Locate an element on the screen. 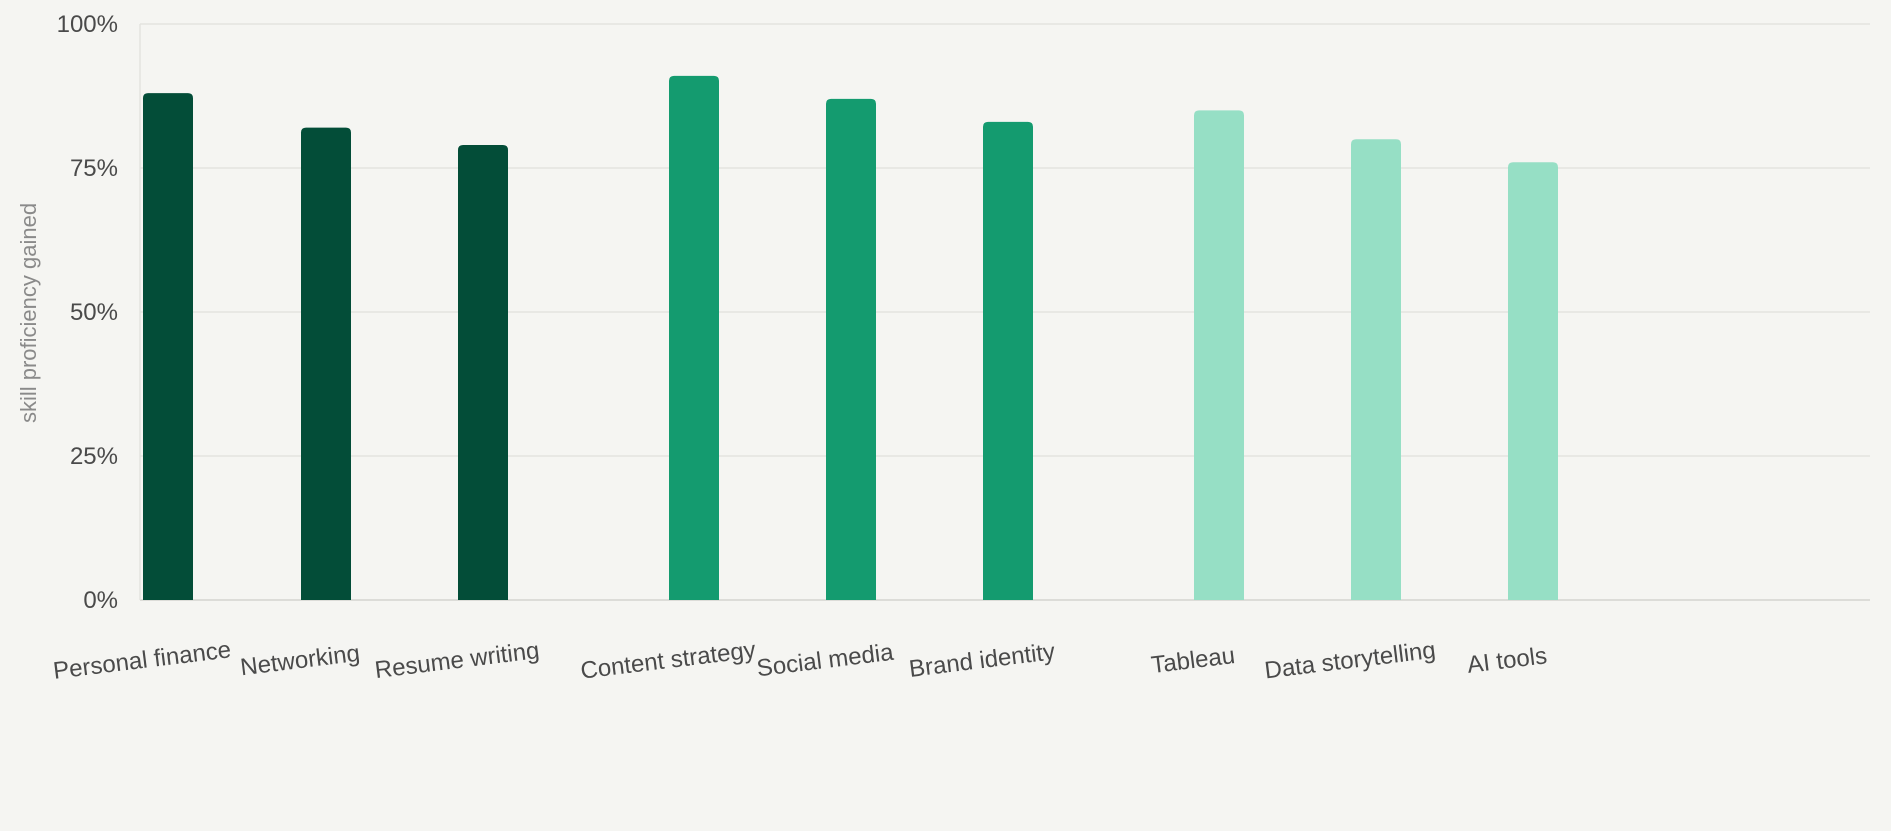 This screenshot has width=1891, height=831. bar-personal-finance is located at coordinates (168, 347).